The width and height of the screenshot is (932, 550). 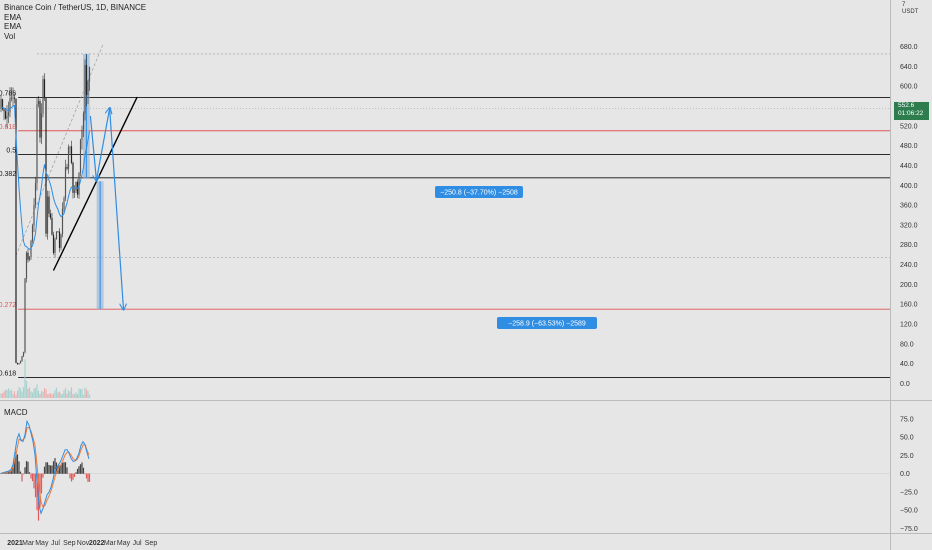 I want to click on price-axis-tick: 640.0, so click(x=909, y=67).